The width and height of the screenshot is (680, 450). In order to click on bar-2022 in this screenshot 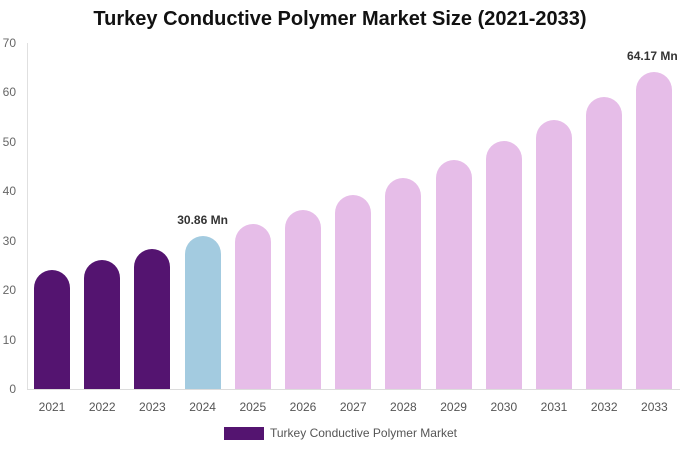, I will do `click(102, 324)`.